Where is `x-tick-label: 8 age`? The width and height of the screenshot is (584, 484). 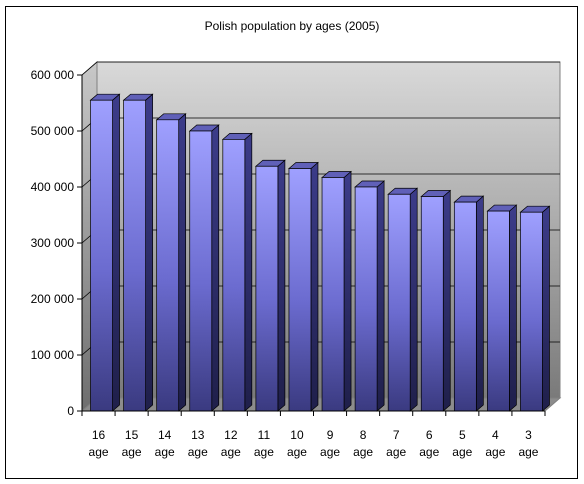
x-tick-label: 8 age is located at coordinates (363, 443).